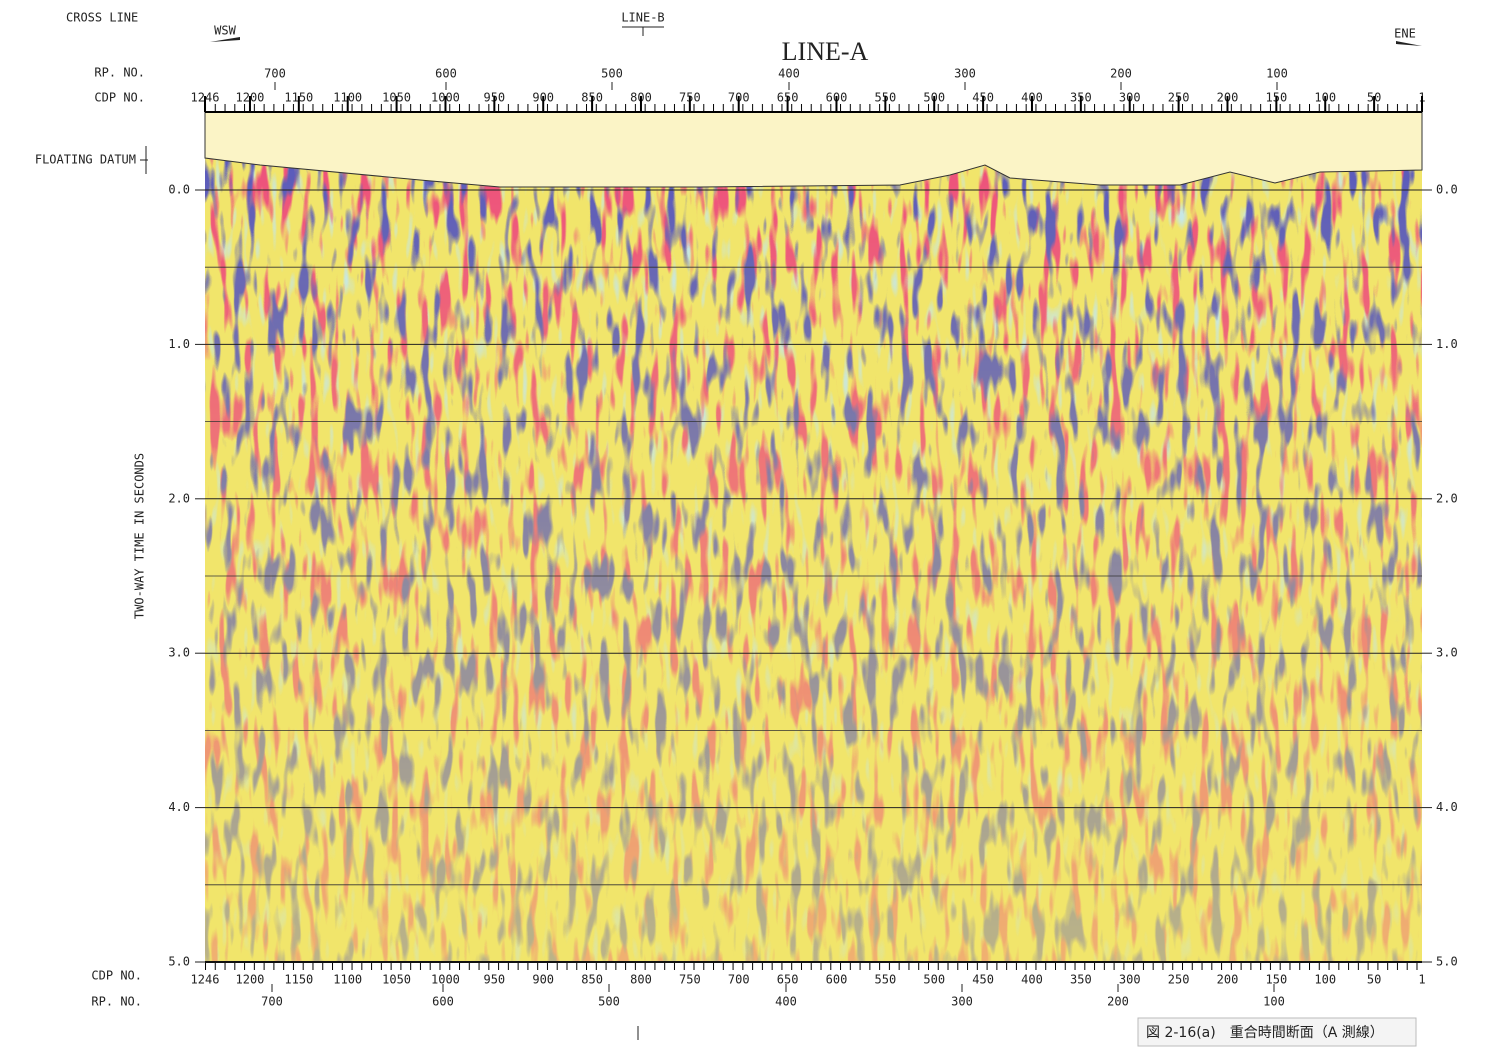  I want to click on cdp-tick-label: 900, so click(543, 980).